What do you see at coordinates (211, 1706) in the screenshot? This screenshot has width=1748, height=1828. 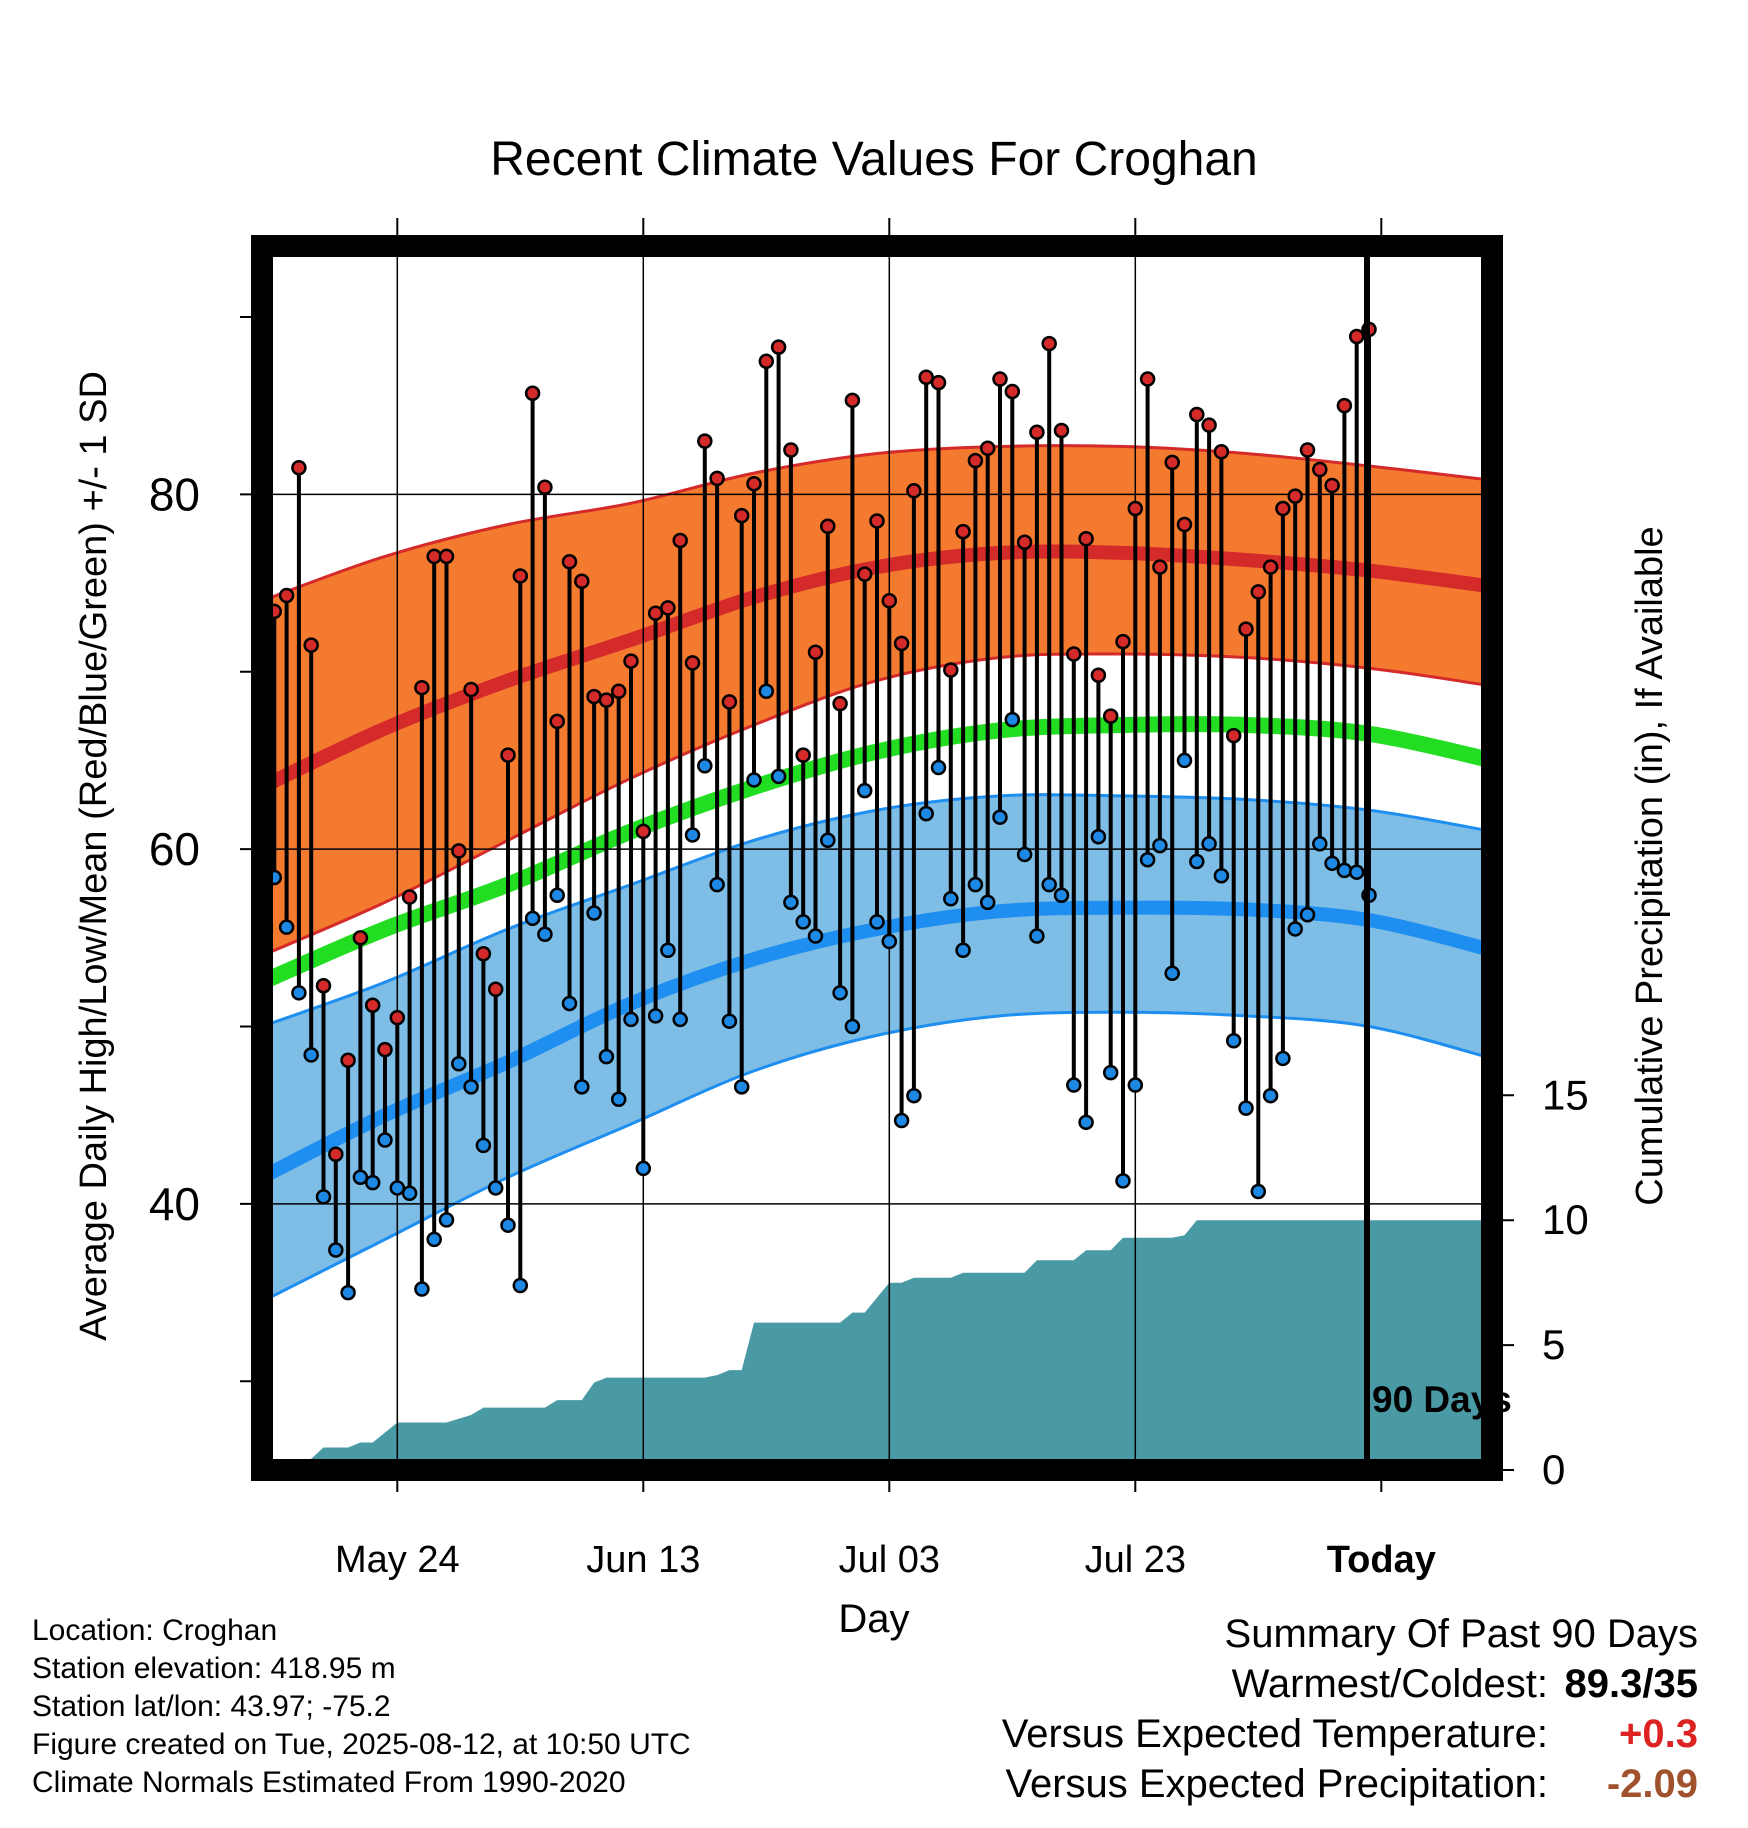 I see `latlon-text: Station lat/lon: 43.97; -75.2` at bounding box center [211, 1706].